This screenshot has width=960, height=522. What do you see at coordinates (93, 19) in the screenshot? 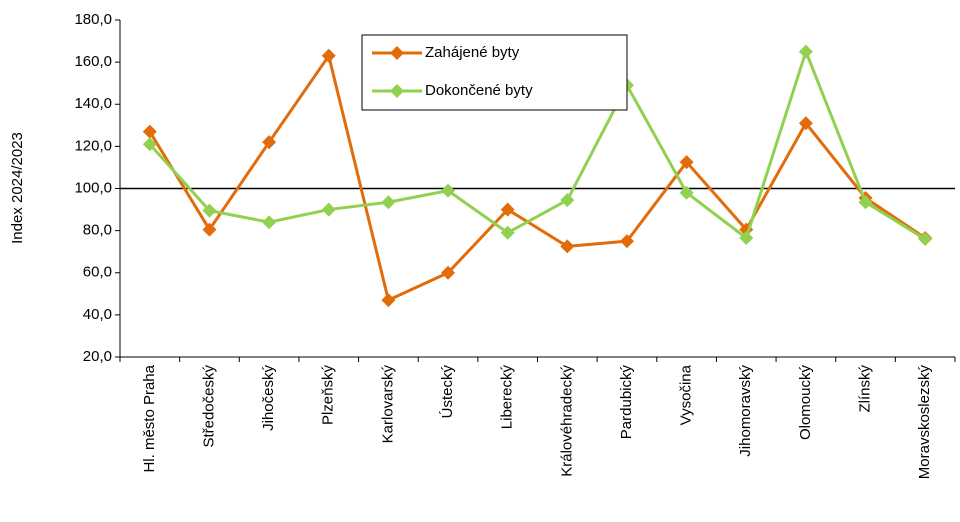
I see `y-tick-label: 180,0` at bounding box center [93, 19].